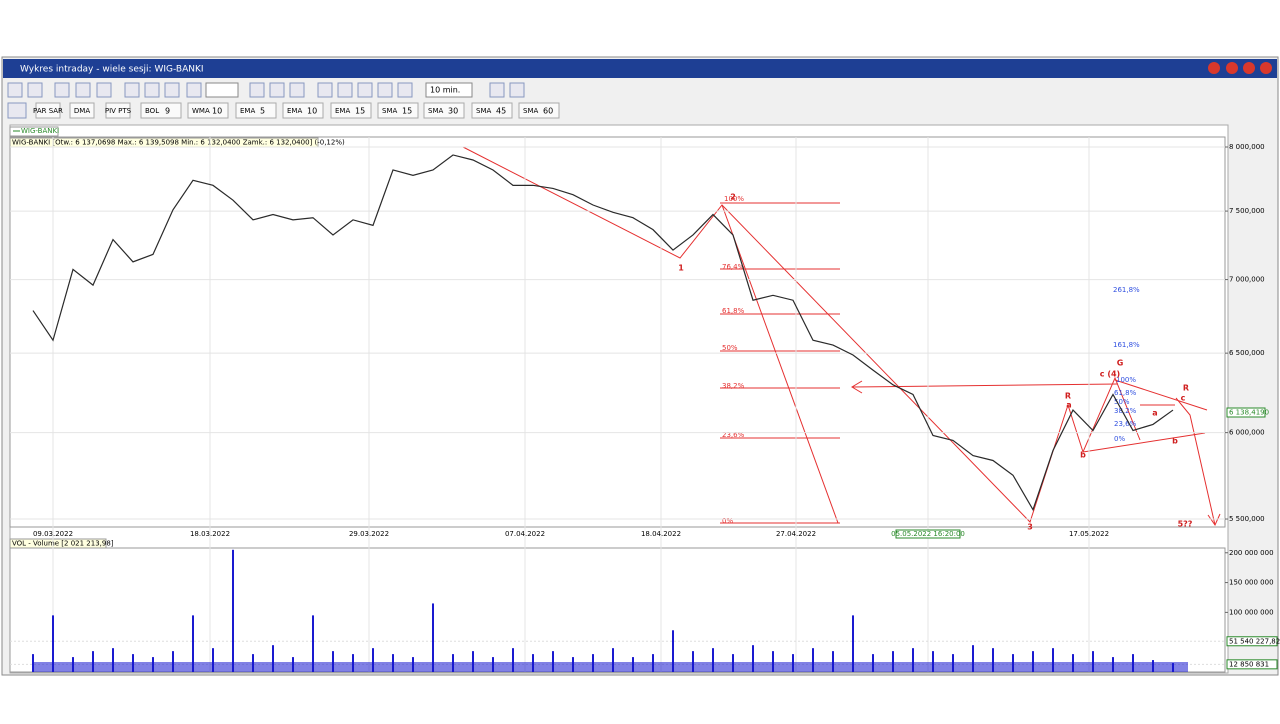 This screenshot has height=724, width=1280. I want to click on indicator-param: 10, so click(312, 111).